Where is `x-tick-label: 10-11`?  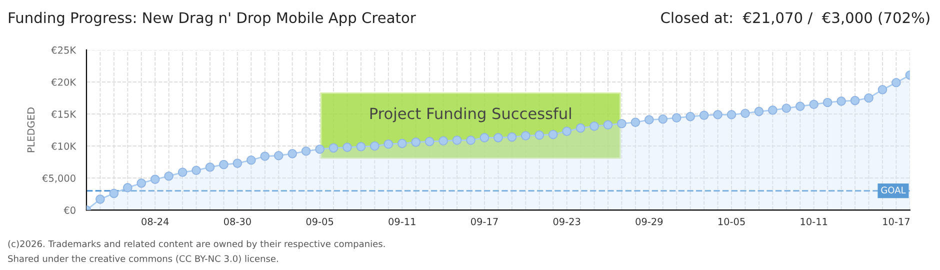
x-tick-label: 10-11 is located at coordinates (814, 222).